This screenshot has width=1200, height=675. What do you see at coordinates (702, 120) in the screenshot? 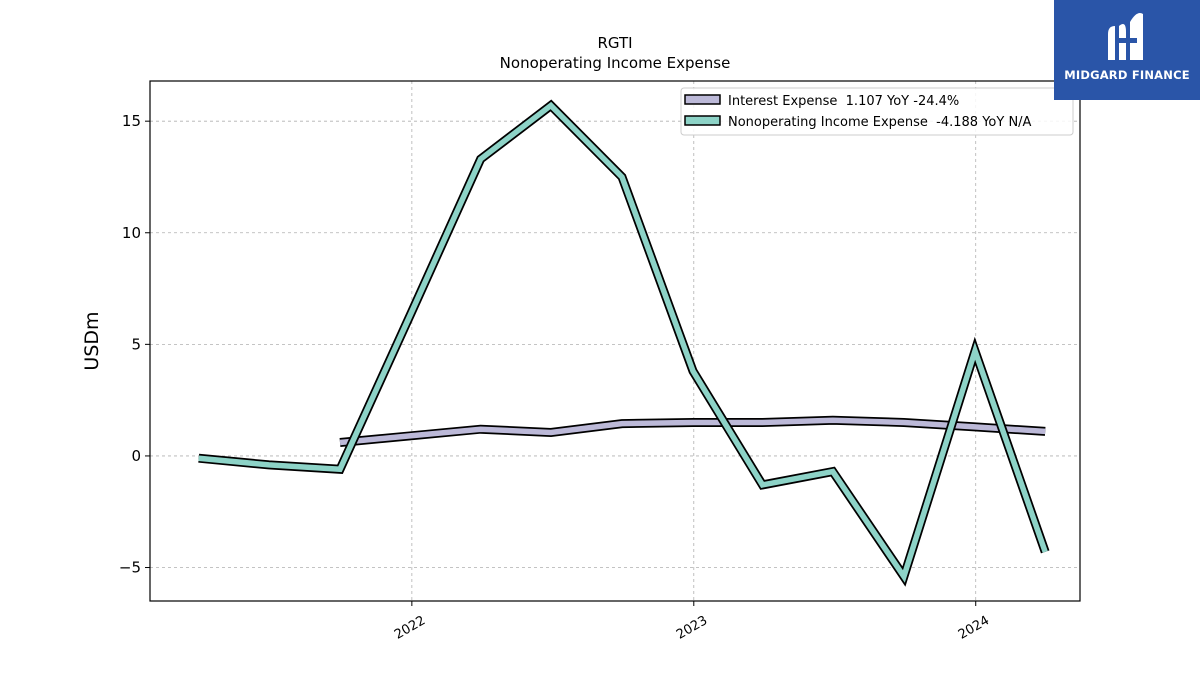
I see `legend-swatch-nonoperating-income-expense` at bounding box center [702, 120].